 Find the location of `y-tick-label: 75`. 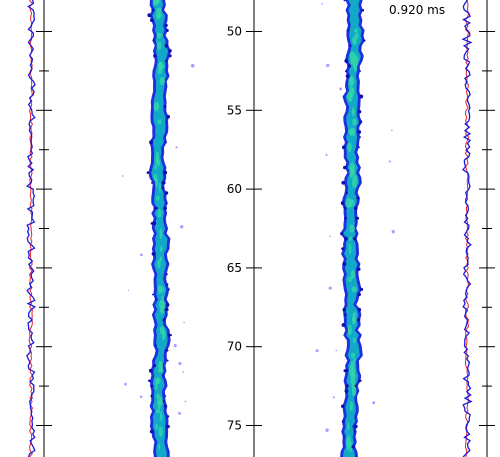

y-tick-label: 75 is located at coordinates (234, 425).